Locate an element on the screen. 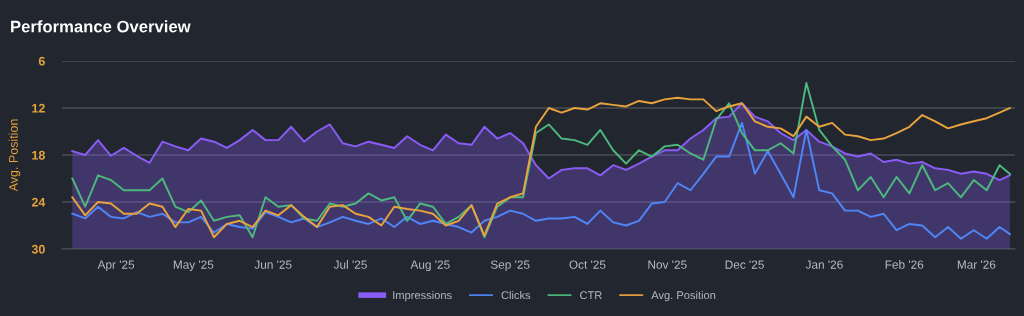 This screenshot has width=1024, height=316. y-tick-label: 18 is located at coordinates (38, 155).